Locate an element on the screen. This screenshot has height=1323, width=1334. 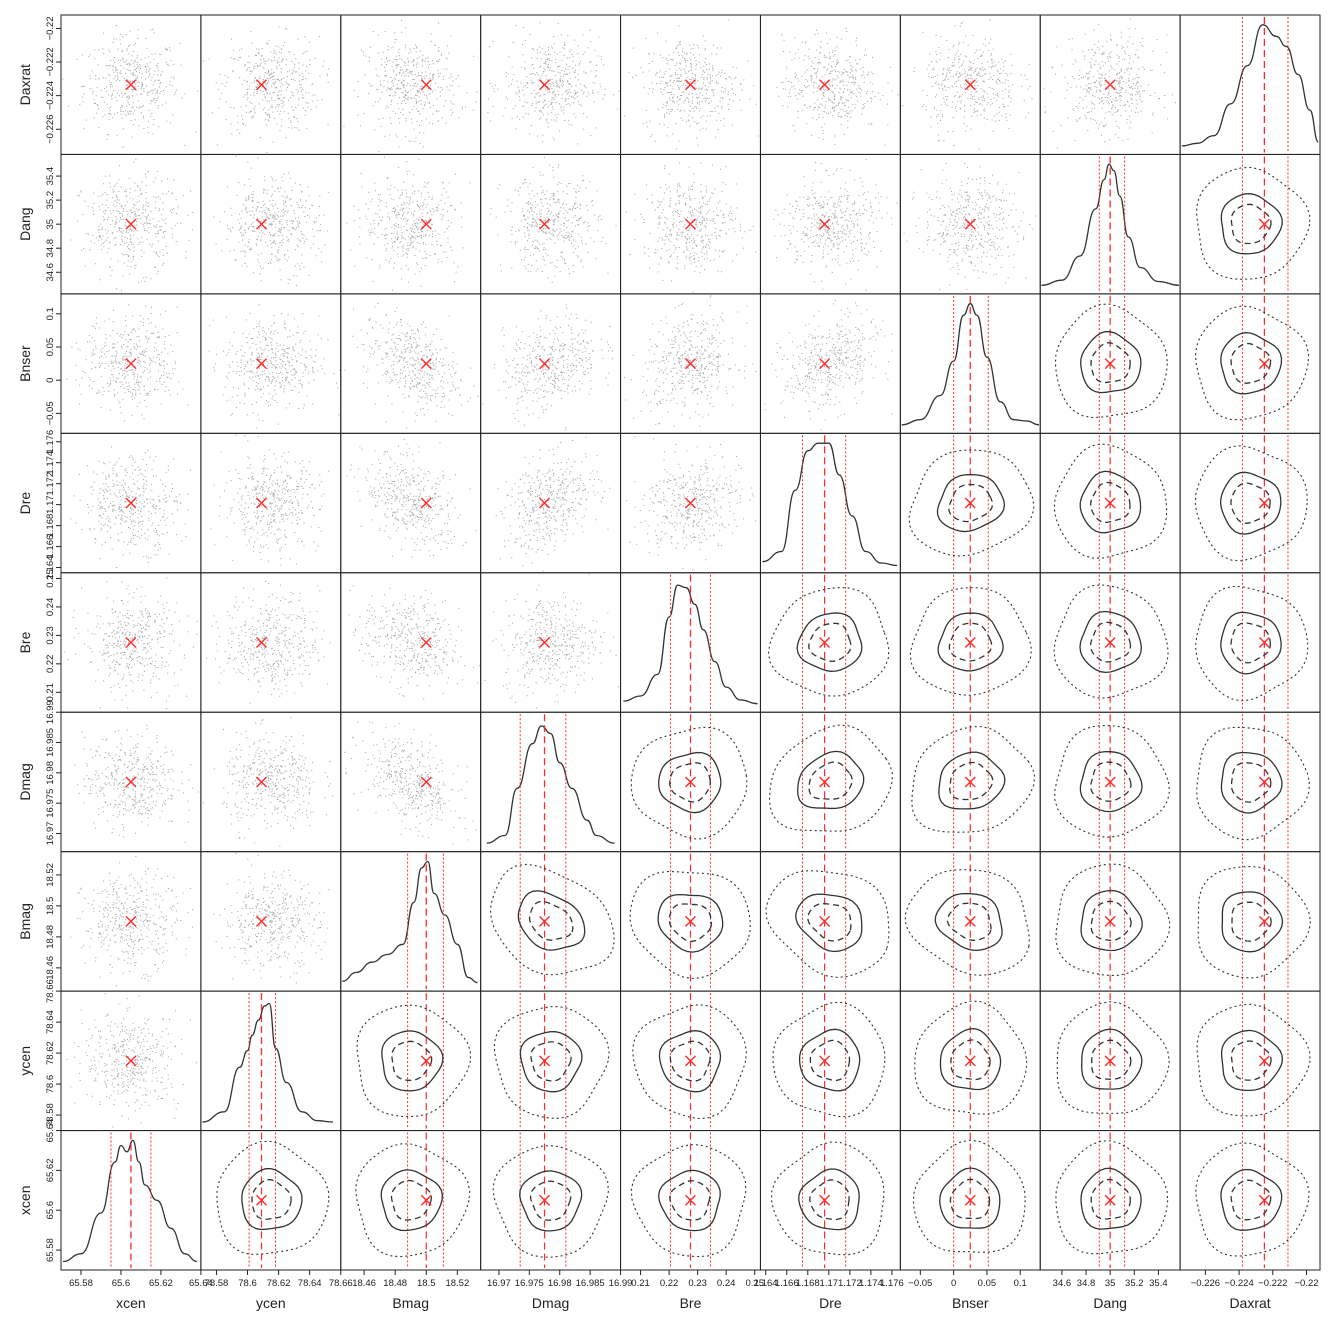
x-axis-title-Daxrat: Daxrat is located at coordinates (1249, 1303).